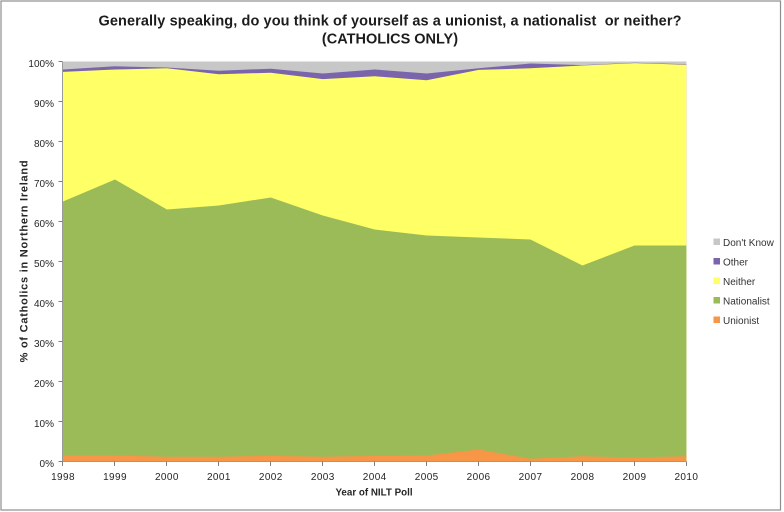 This screenshot has height=512, width=784. I want to click on svg-text: Neither, so click(739, 282).